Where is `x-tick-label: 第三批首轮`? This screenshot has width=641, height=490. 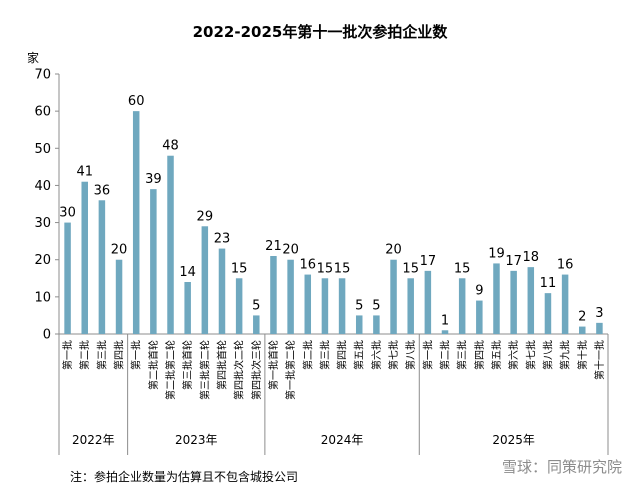
x-tick-label: 第三批首轮 is located at coordinates (187, 365).